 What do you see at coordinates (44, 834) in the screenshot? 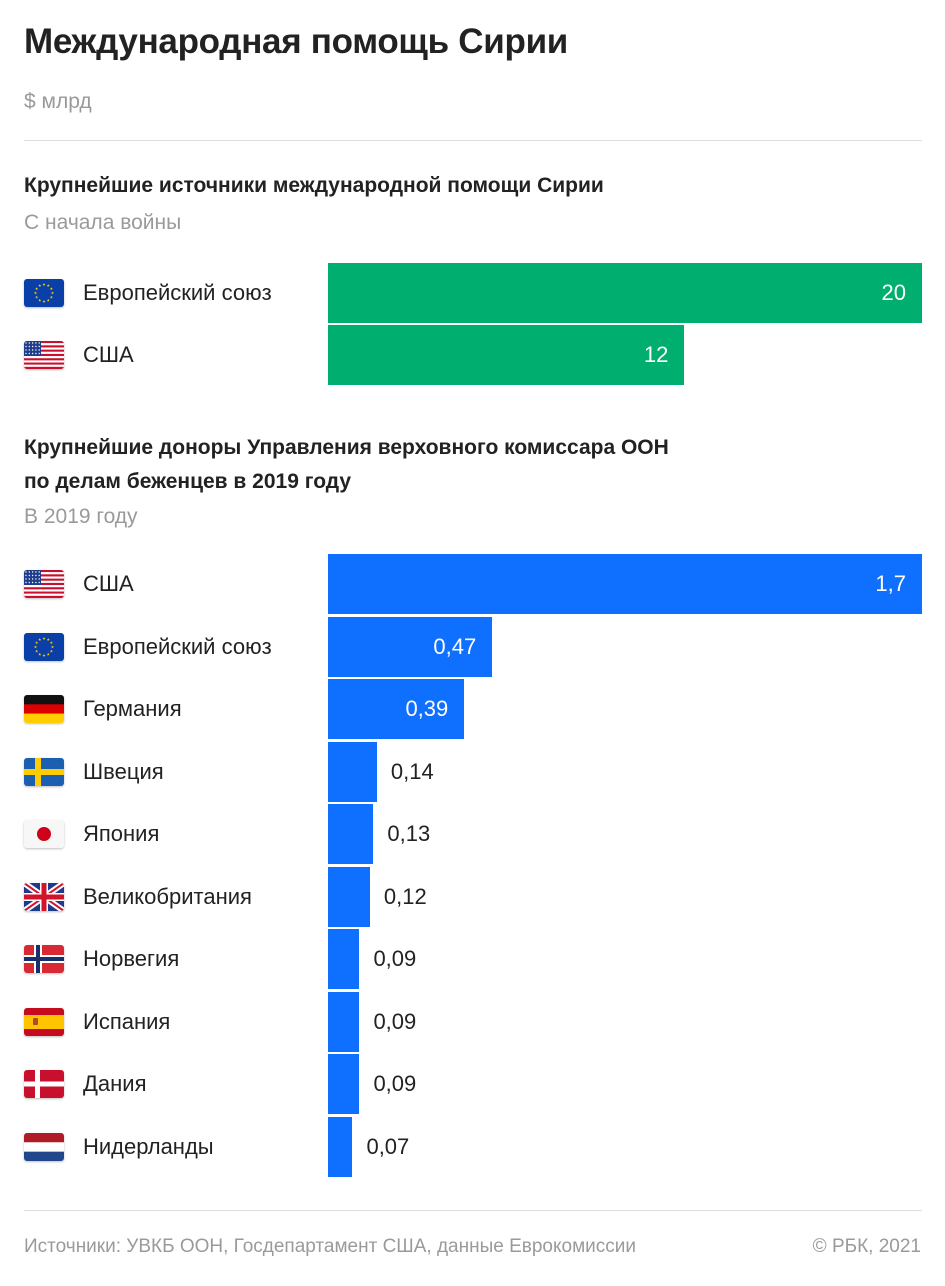
I see `japan-flag-icon` at bounding box center [44, 834].